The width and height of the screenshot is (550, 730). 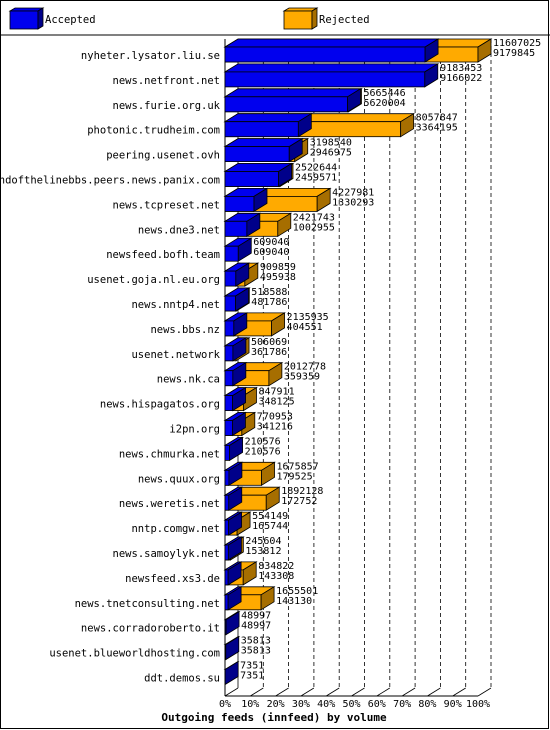 What do you see at coordinates (185, 330) in the screenshot?
I see `category-label: news.bbs.nz` at bounding box center [185, 330].